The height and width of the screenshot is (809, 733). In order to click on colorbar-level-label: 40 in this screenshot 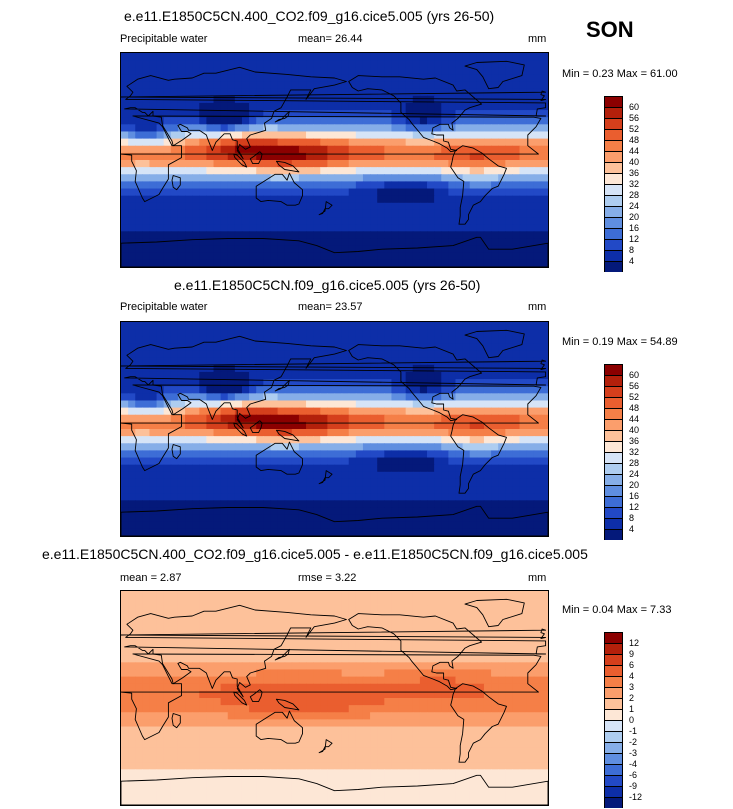, I will do `click(634, 162)`.